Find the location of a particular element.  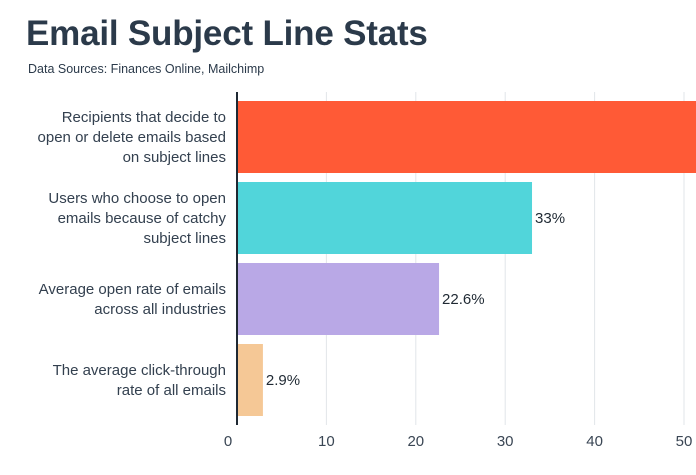

category-label: open or delete emails based is located at coordinates (132, 137).